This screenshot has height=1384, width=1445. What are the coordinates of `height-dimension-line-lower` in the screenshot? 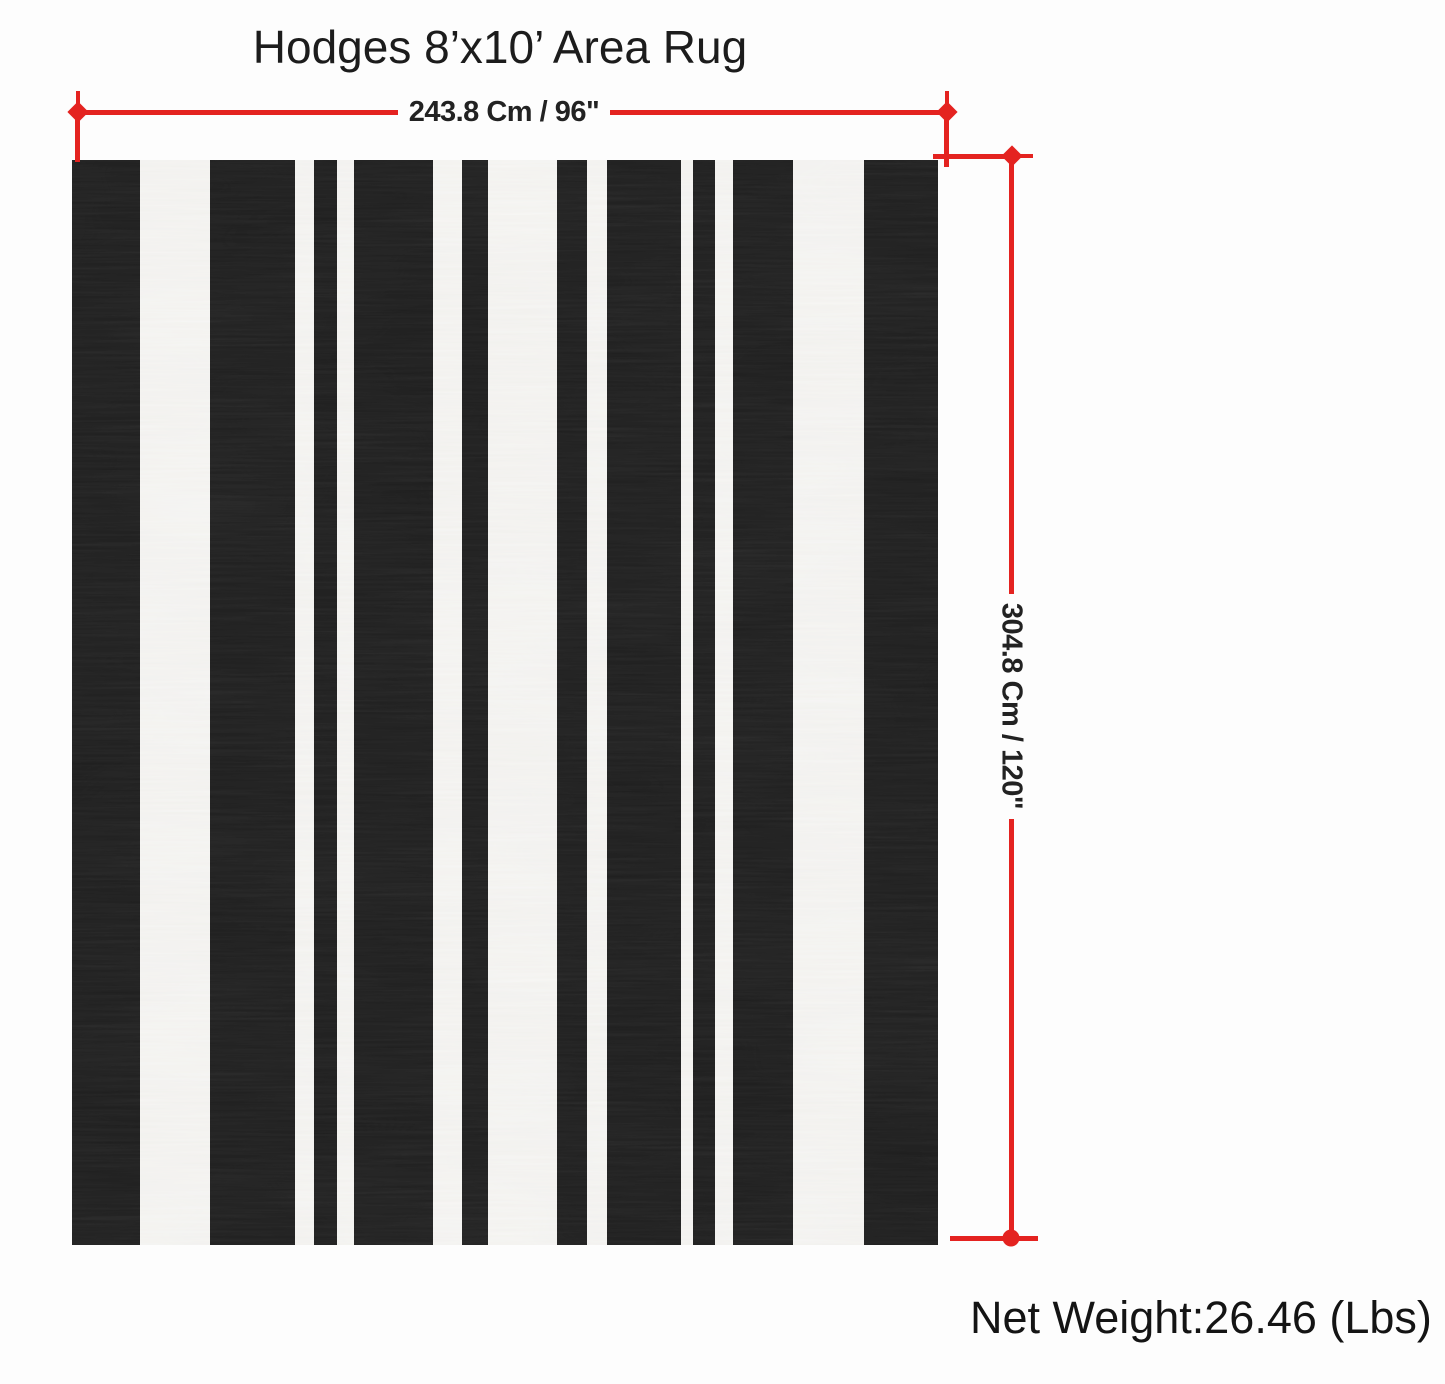 It's located at (1011, 1028).